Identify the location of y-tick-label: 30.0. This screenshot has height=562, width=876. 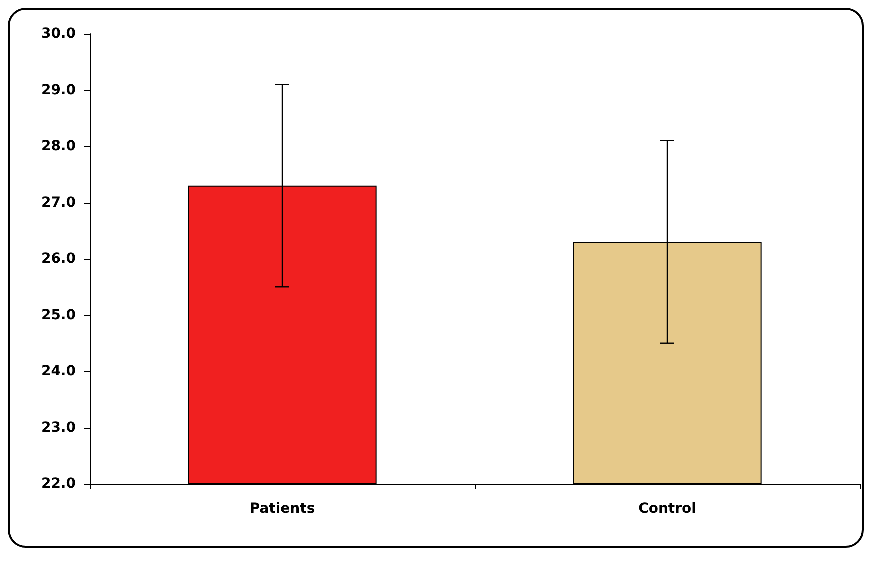
(58, 34).